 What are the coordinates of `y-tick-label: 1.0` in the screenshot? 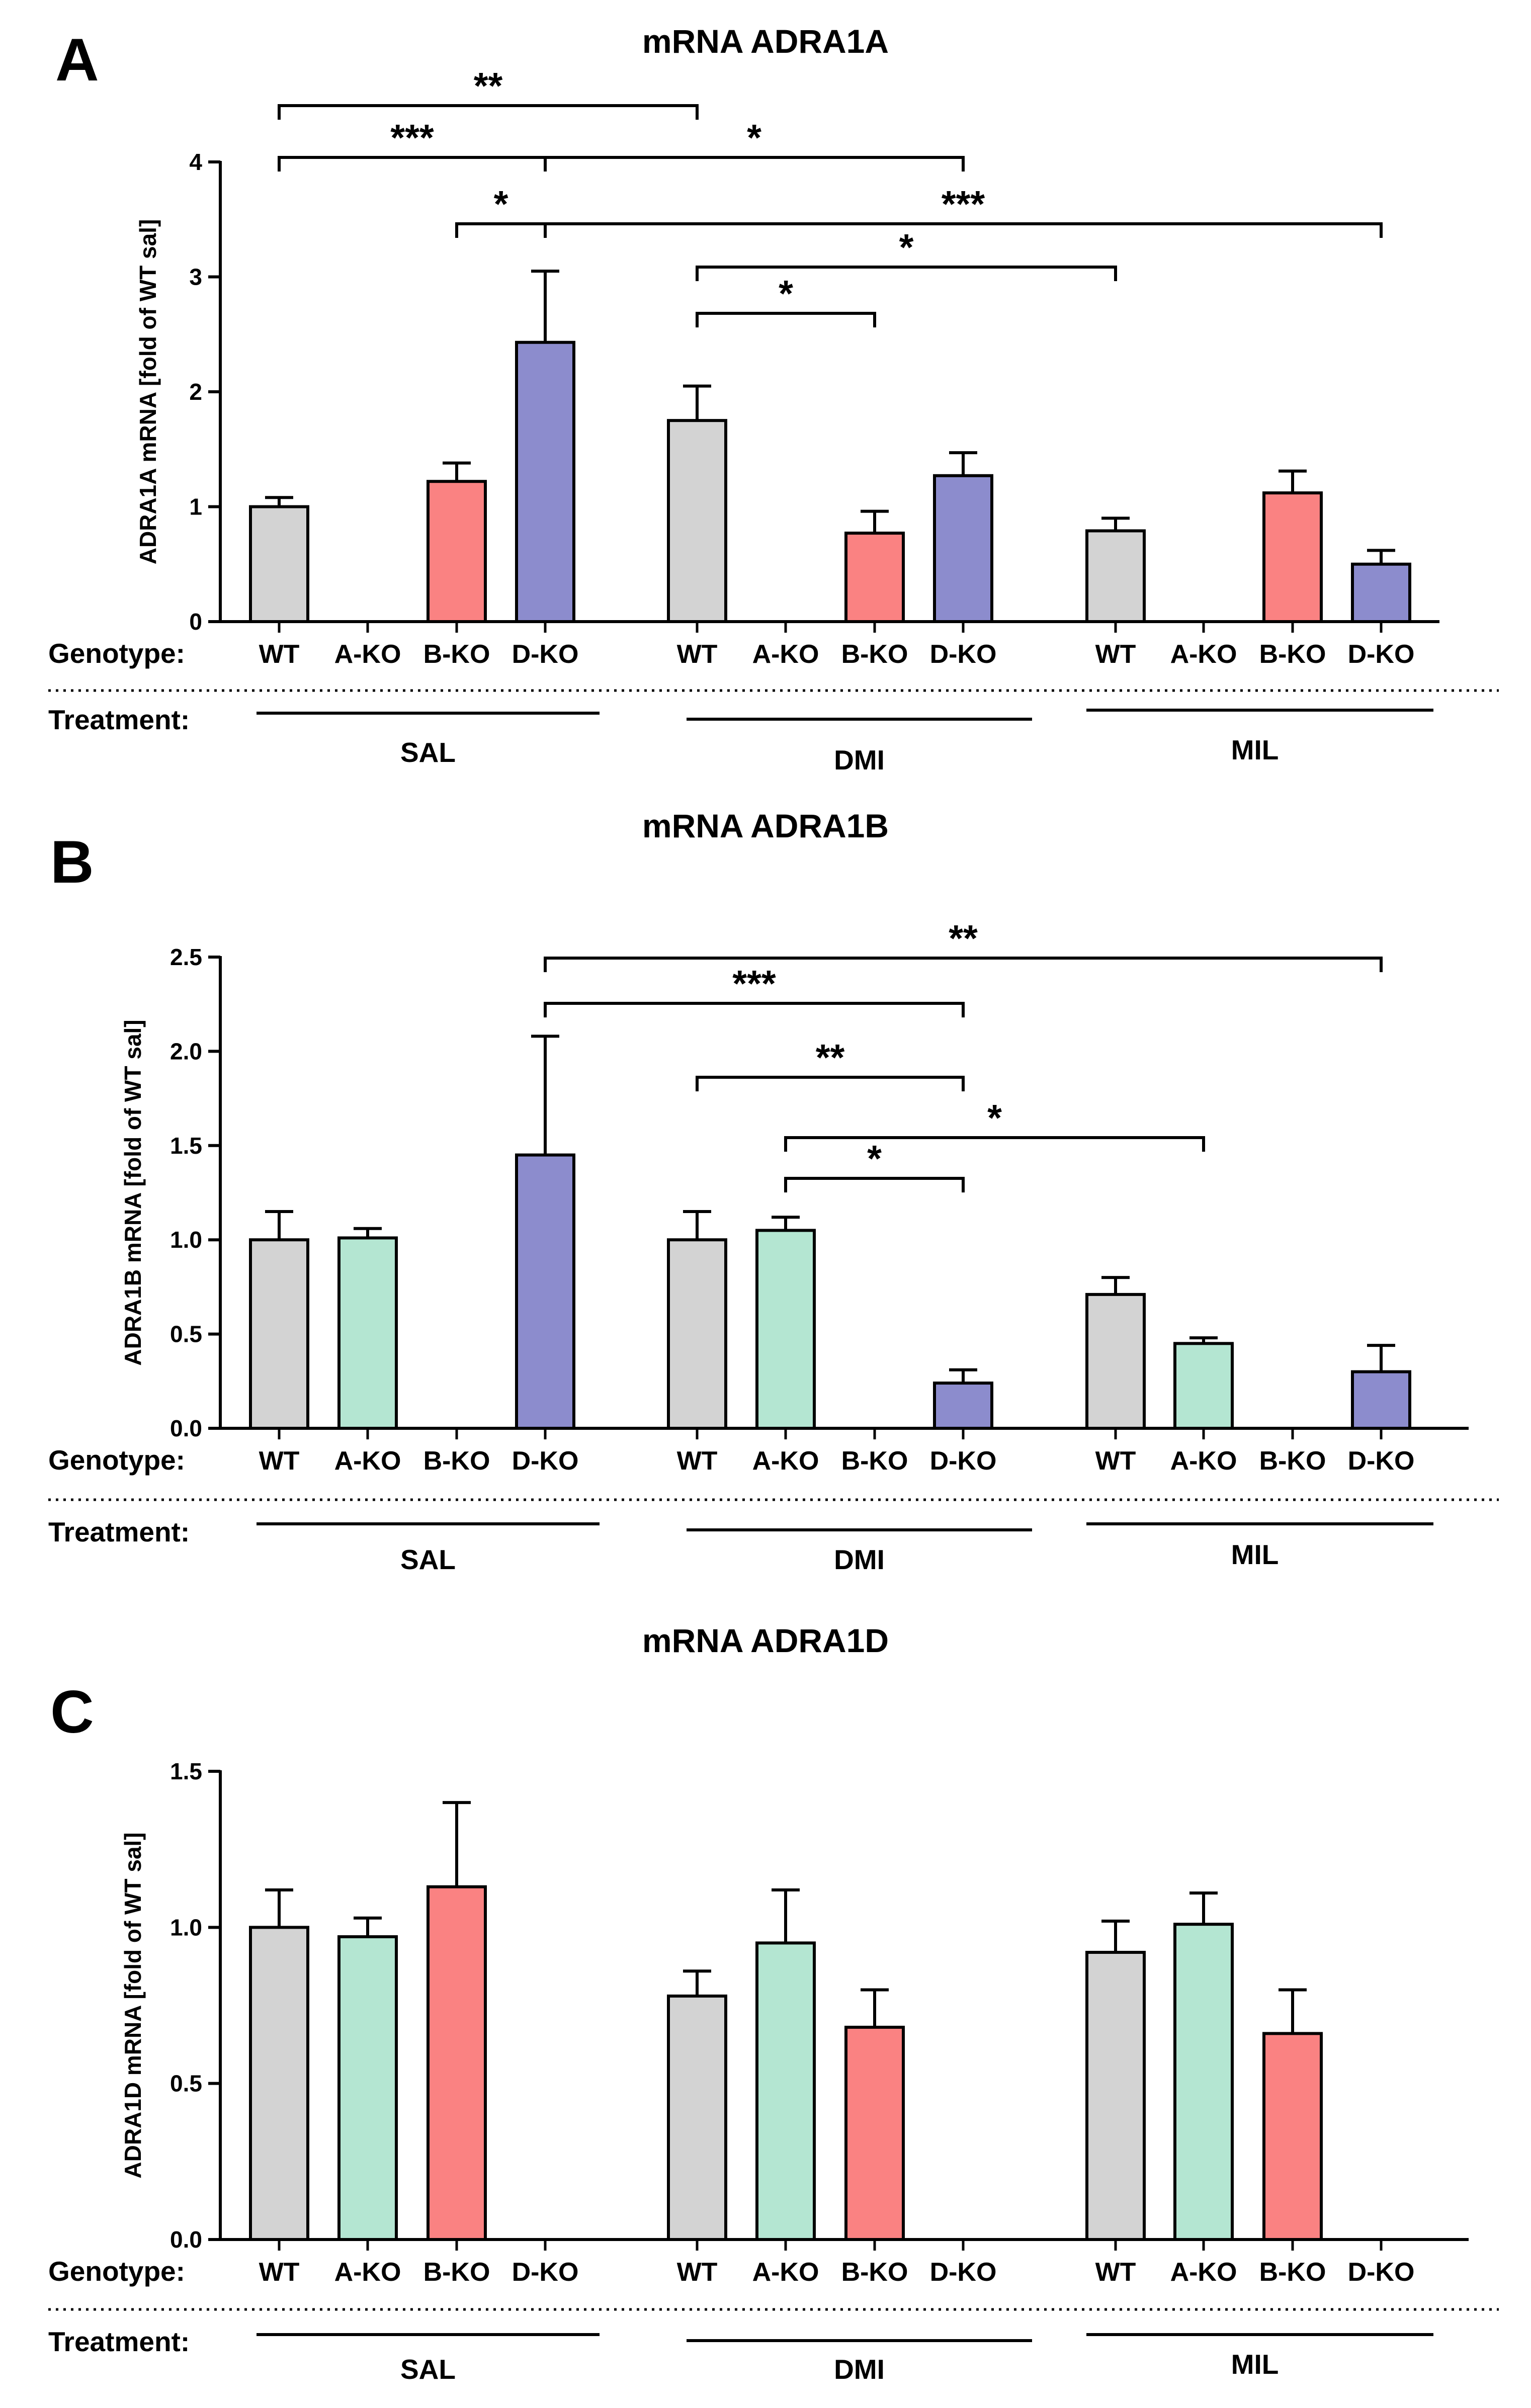 It's located at (186, 1927).